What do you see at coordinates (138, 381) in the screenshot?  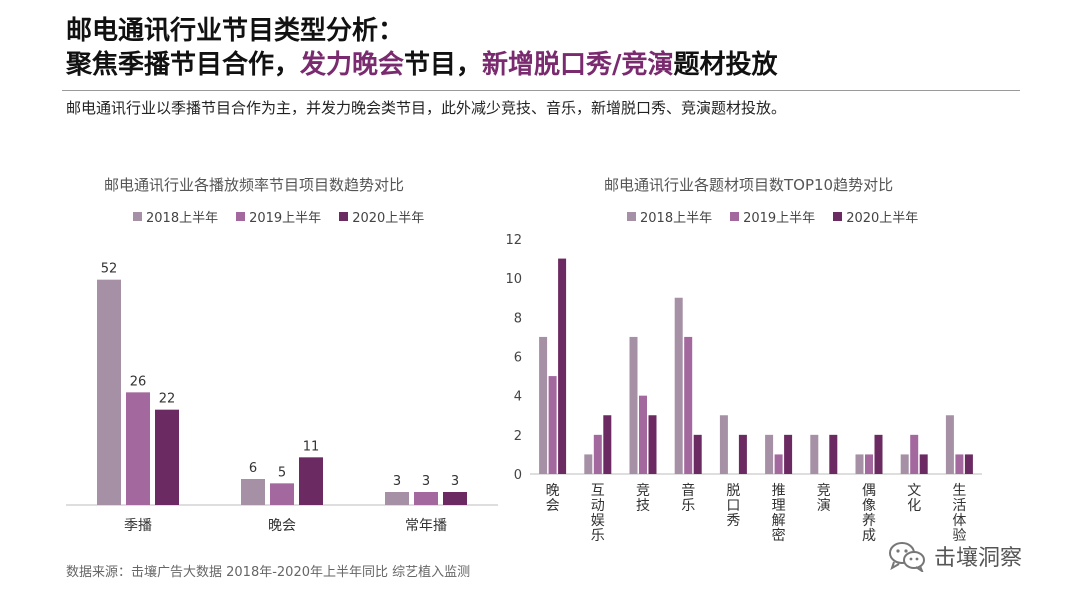 I see `data-label: 26` at bounding box center [138, 381].